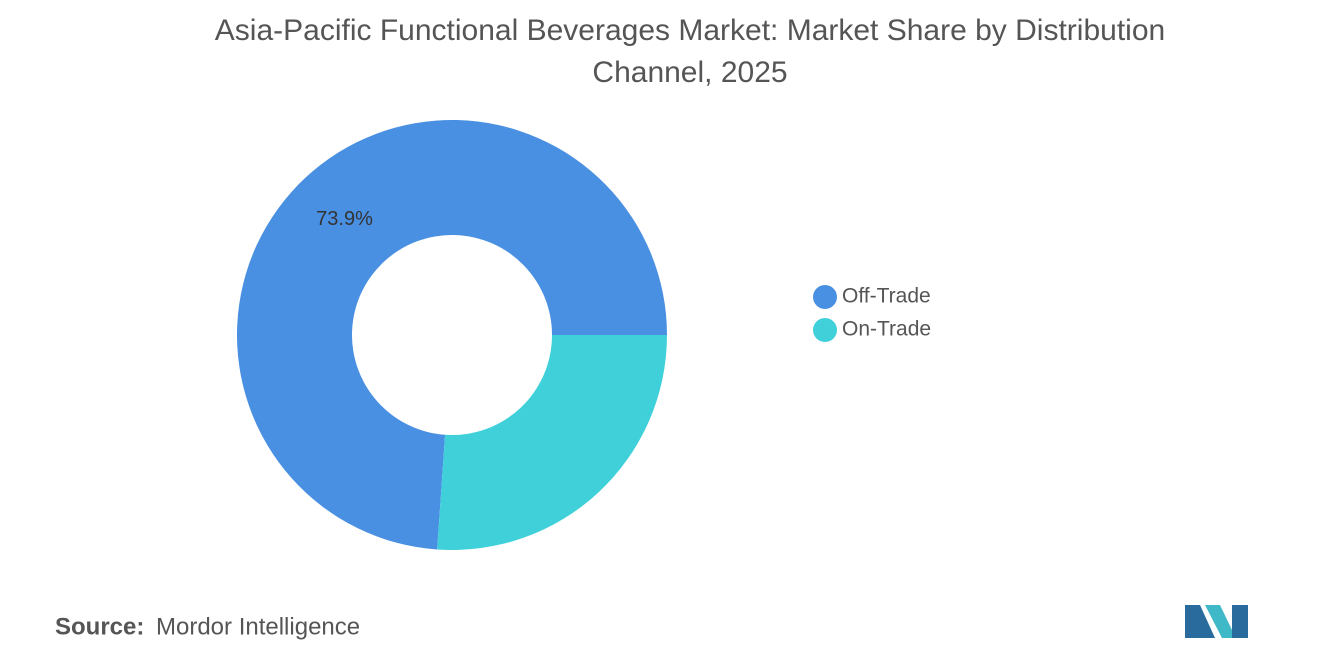  Describe the element at coordinates (258, 626) in the screenshot. I see `source: Mordor Intelligence` at that location.